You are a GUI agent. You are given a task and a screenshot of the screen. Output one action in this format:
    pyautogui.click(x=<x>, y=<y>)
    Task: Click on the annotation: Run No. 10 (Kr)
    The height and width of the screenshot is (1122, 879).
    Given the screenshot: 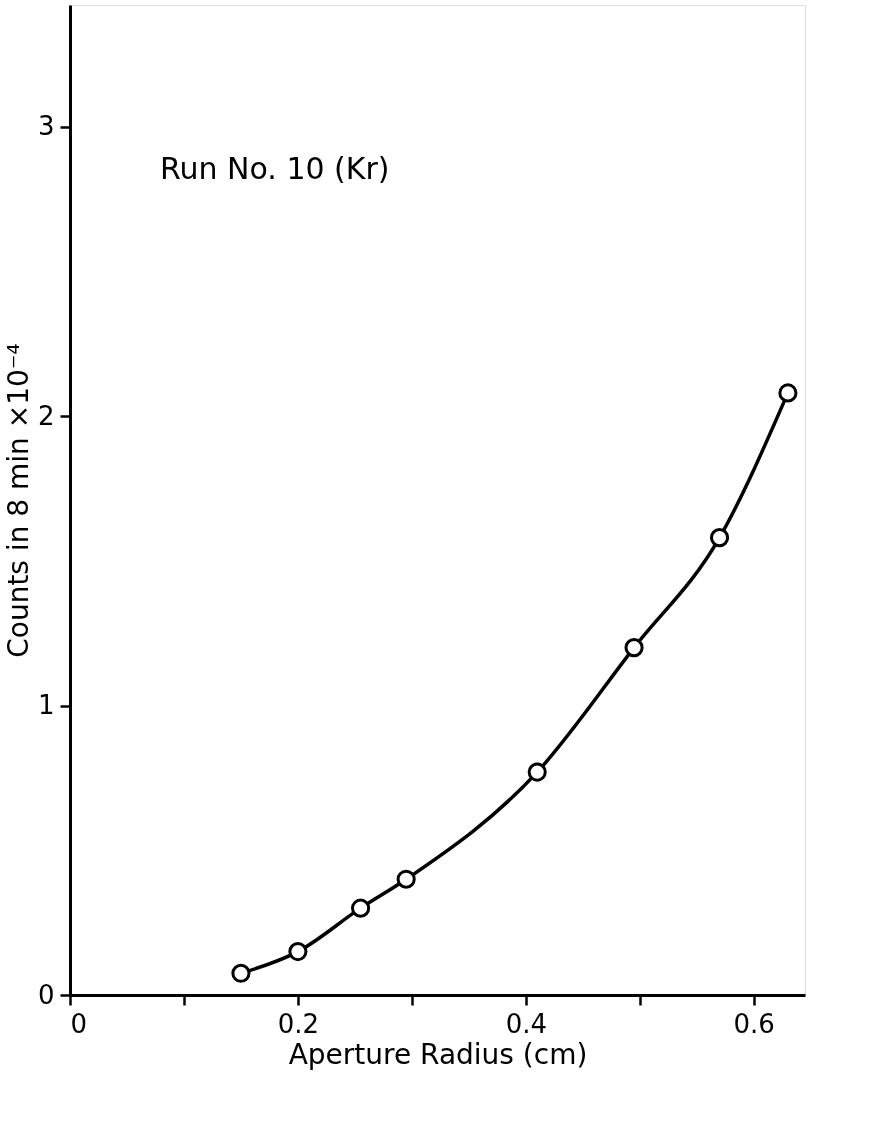 What is the action you would take?
    pyautogui.click(x=275, y=168)
    